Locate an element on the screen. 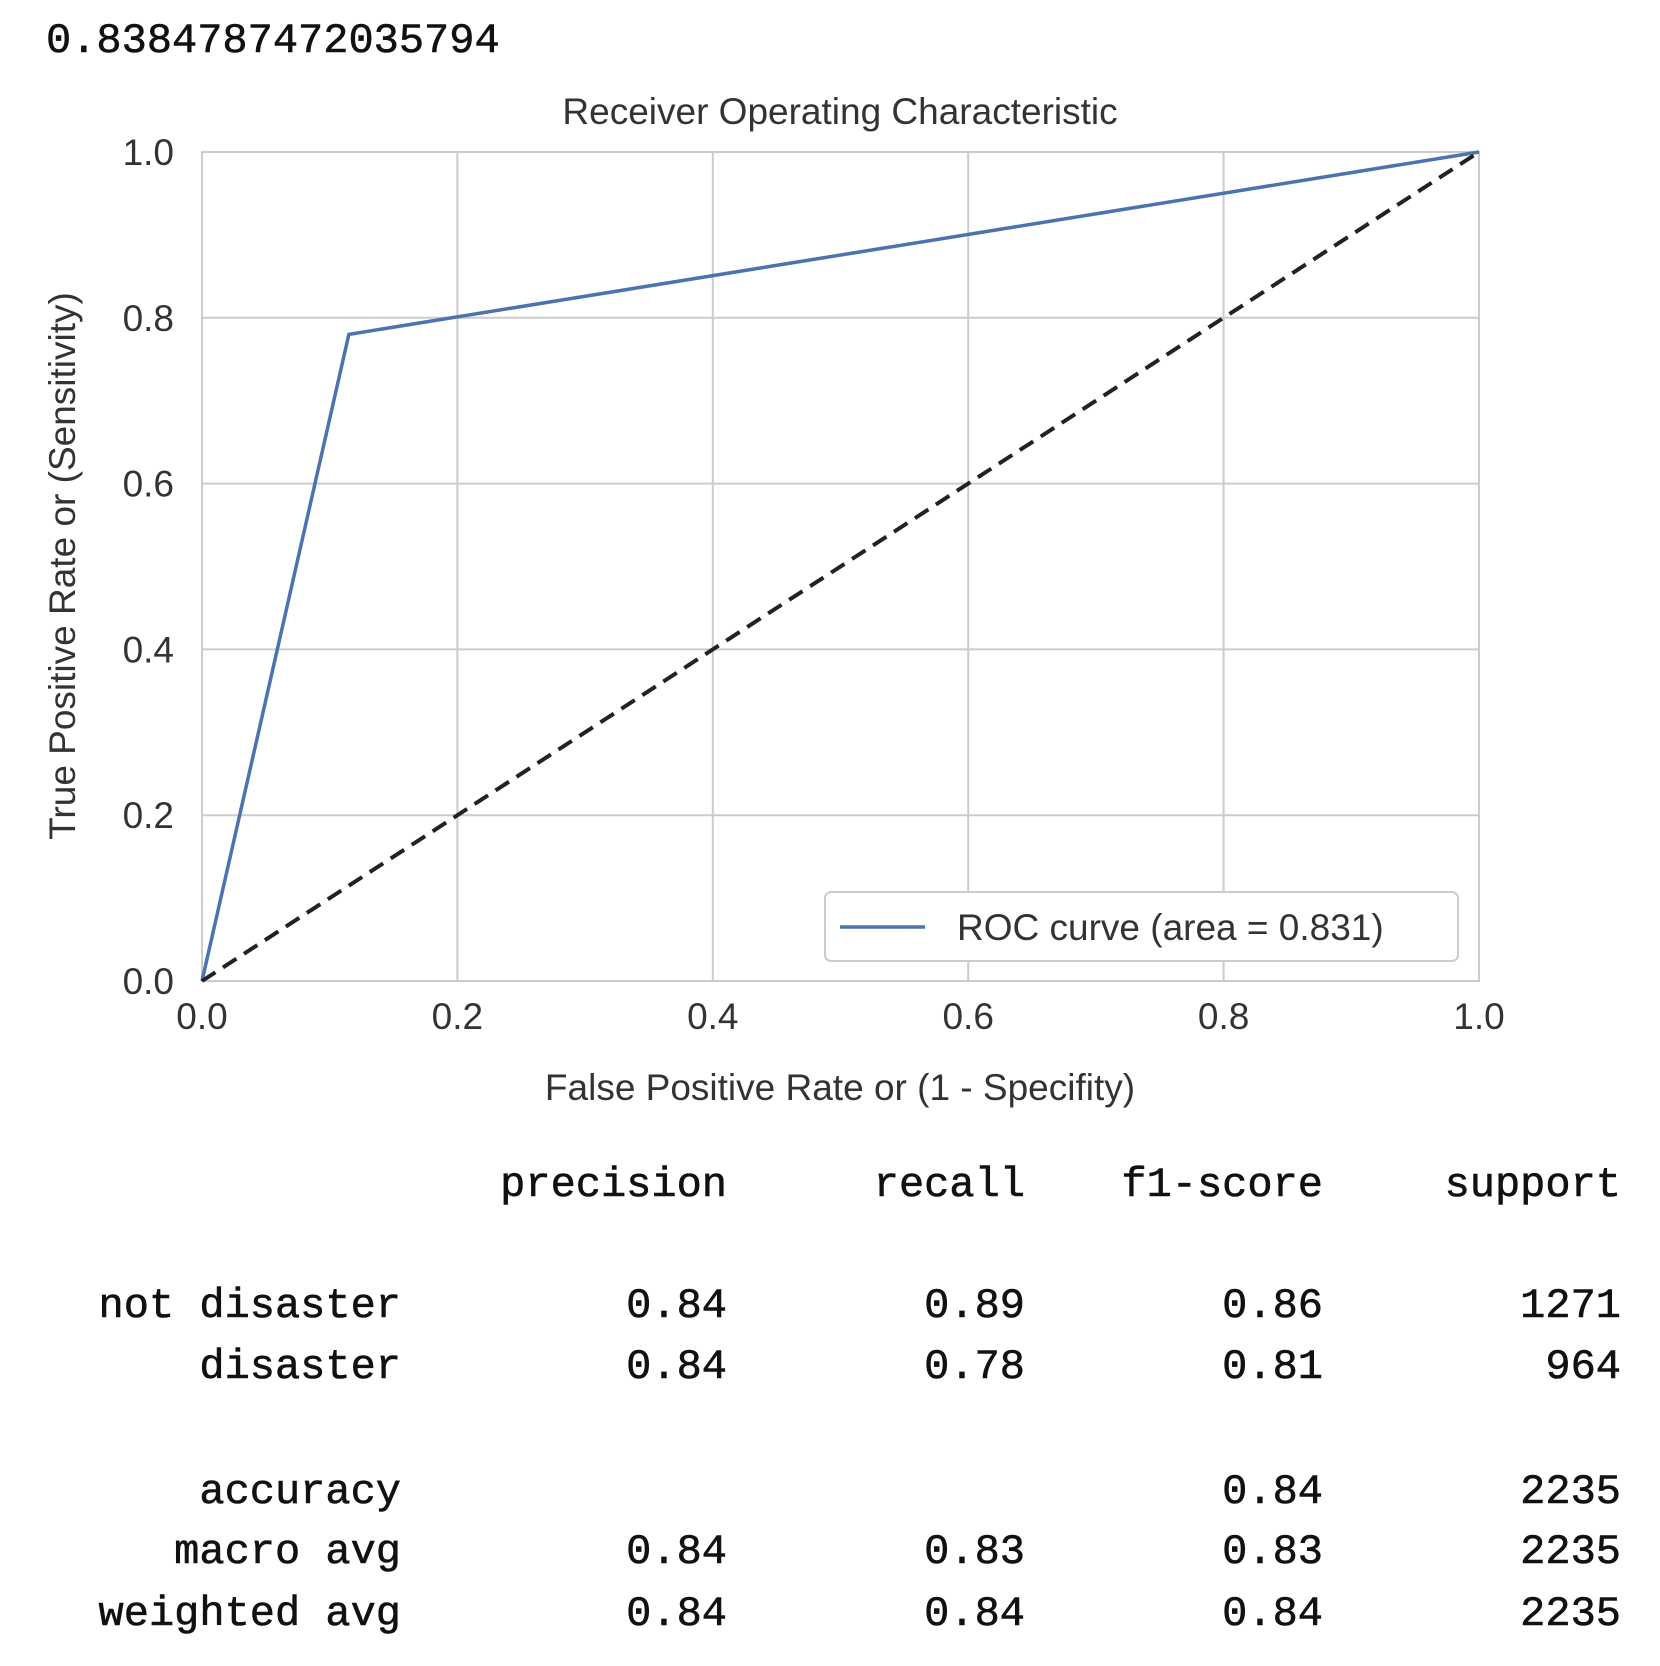 This screenshot has height=1666, width=1660. x-tick-label: 0.2 is located at coordinates (457, 1016).